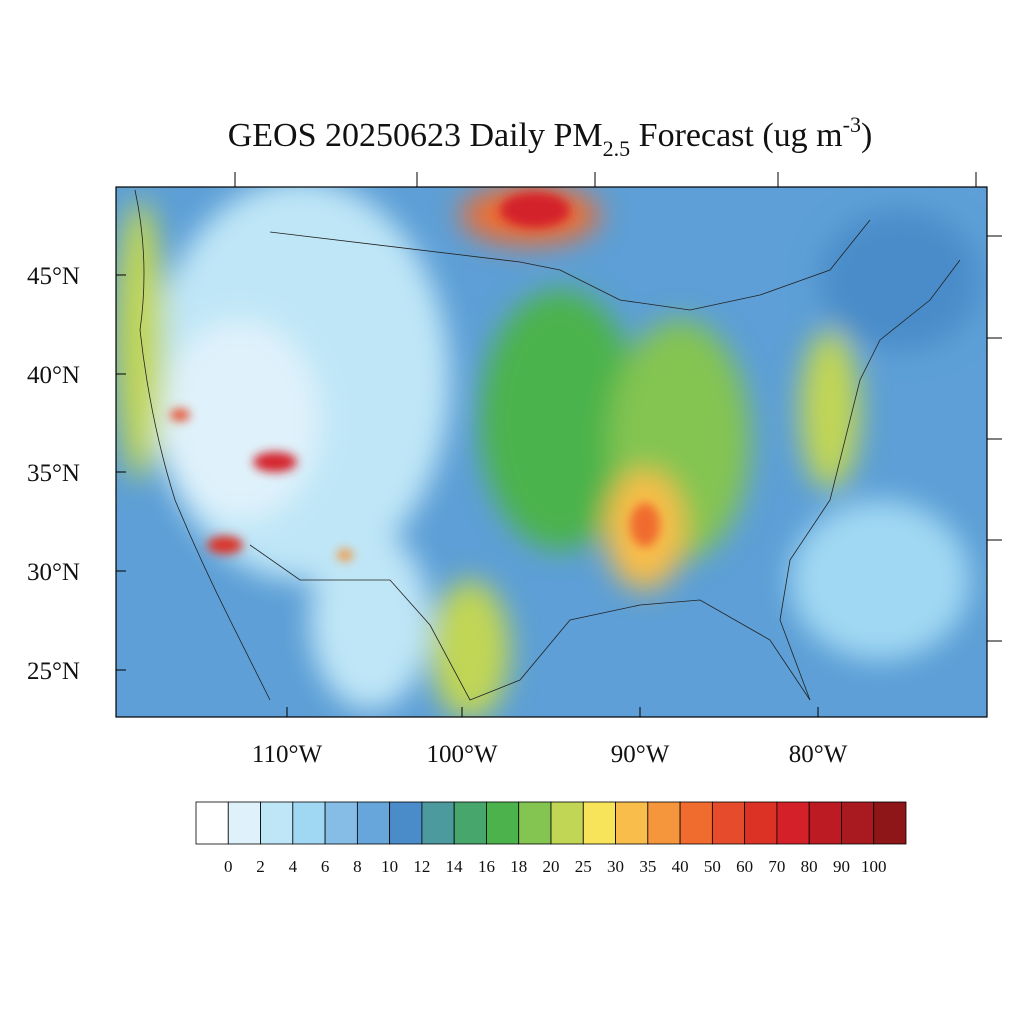 This screenshot has height=1024, width=1024. What do you see at coordinates (680, 866) in the screenshot?
I see `colorbar-label: 40` at bounding box center [680, 866].